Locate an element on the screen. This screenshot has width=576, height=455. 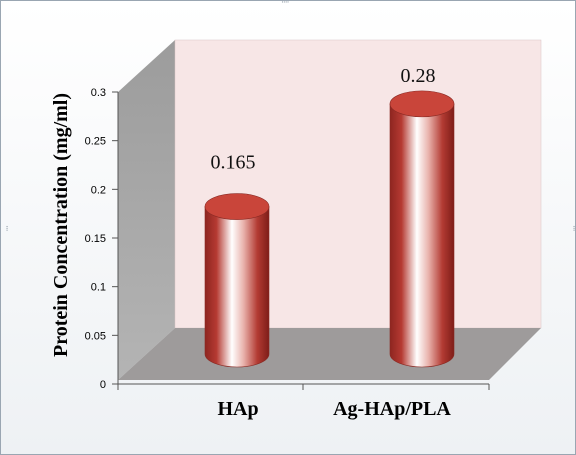
side-wall is located at coordinates (146, 210).